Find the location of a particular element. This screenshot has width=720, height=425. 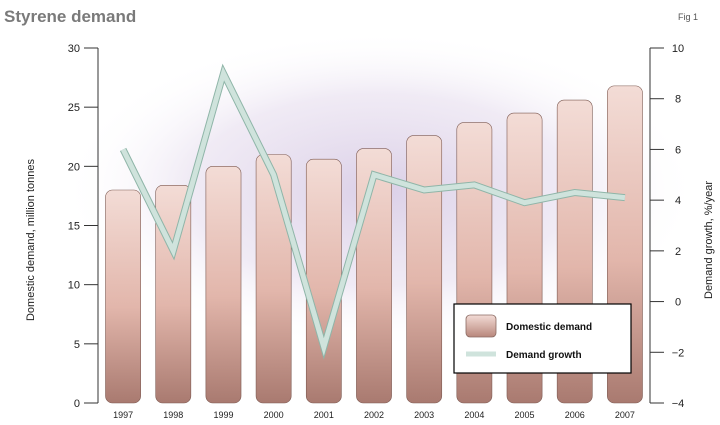

legend-label-demand-growth: Demand growth is located at coordinates (544, 355).